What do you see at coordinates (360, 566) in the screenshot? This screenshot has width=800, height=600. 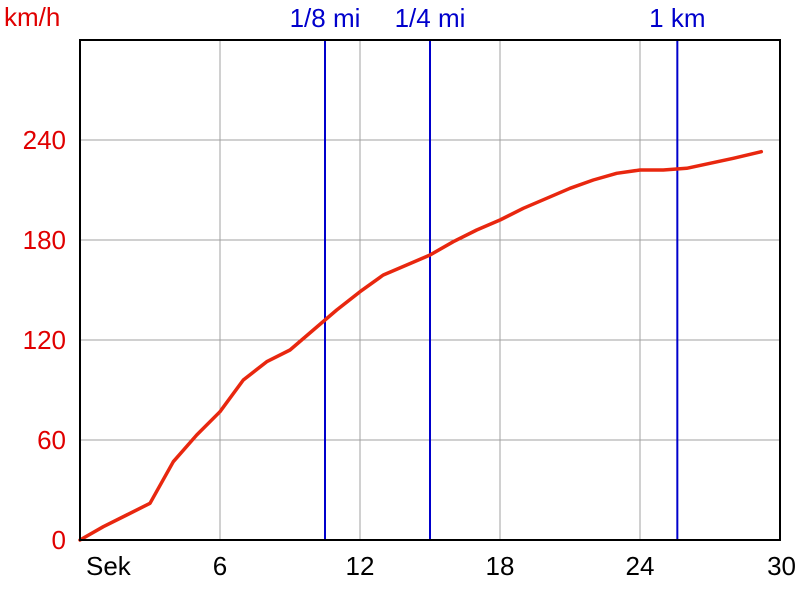 I see `x-tick-label: 12` at bounding box center [360, 566].